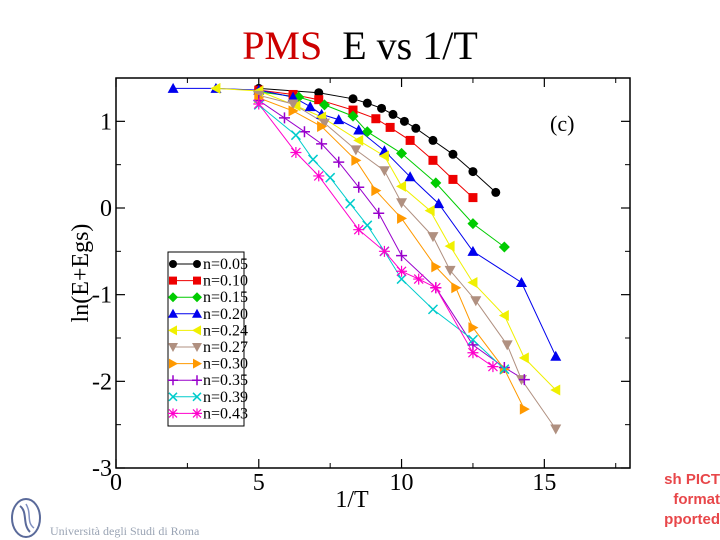  What do you see at coordinates (225, 347) in the screenshot?
I see `legend-label: n=0.27` at bounding box center [225, 347].